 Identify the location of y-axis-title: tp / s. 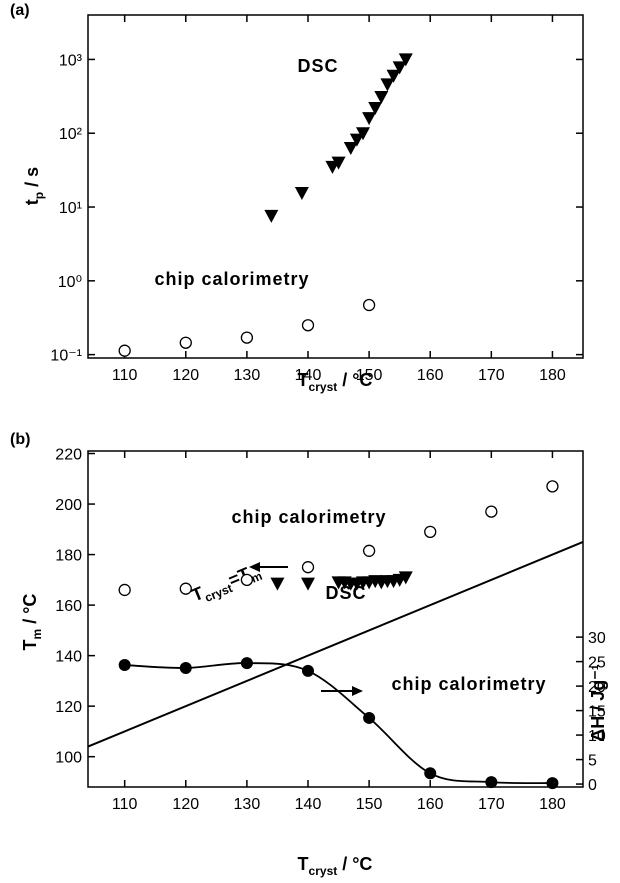
(34, 186).